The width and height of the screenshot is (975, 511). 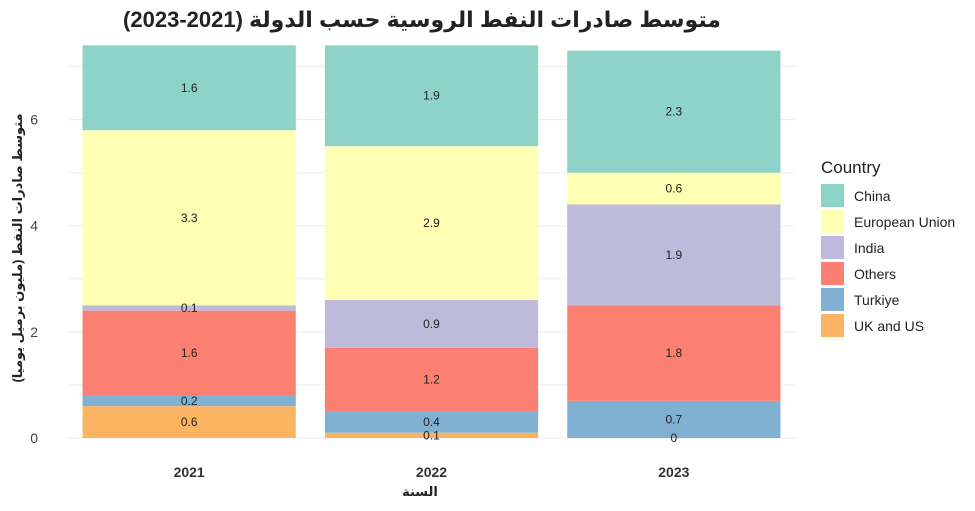 I want to click on segment-value-label: 2.9, so click(x=431, y=223).